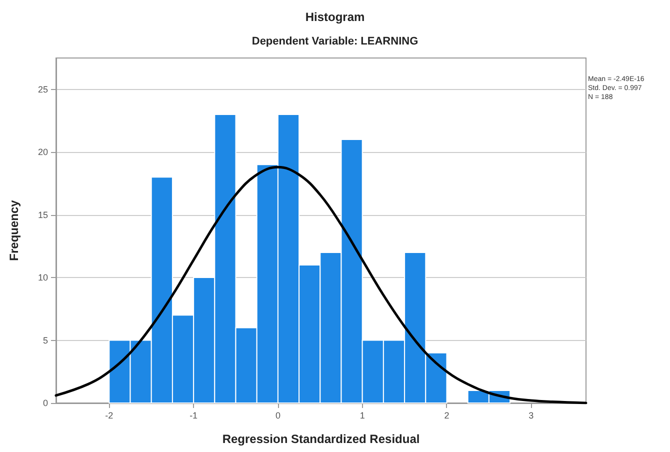  Describe the element at coordinates (531, 415) in the screenshot. I see `x-tick-label: 3` at that location.